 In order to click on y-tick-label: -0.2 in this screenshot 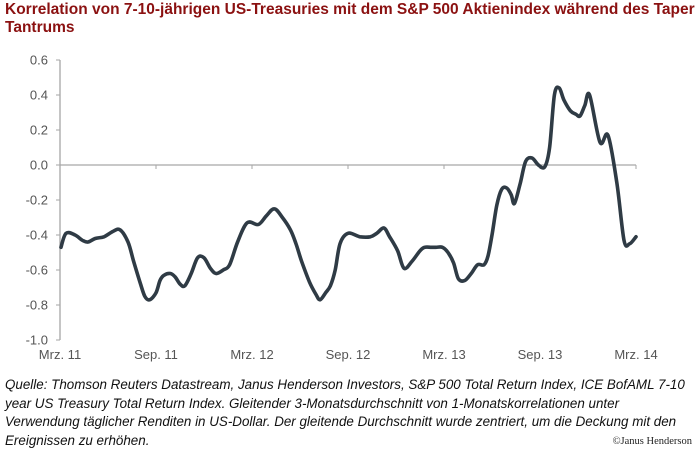, I will do `click(37, 200)`.